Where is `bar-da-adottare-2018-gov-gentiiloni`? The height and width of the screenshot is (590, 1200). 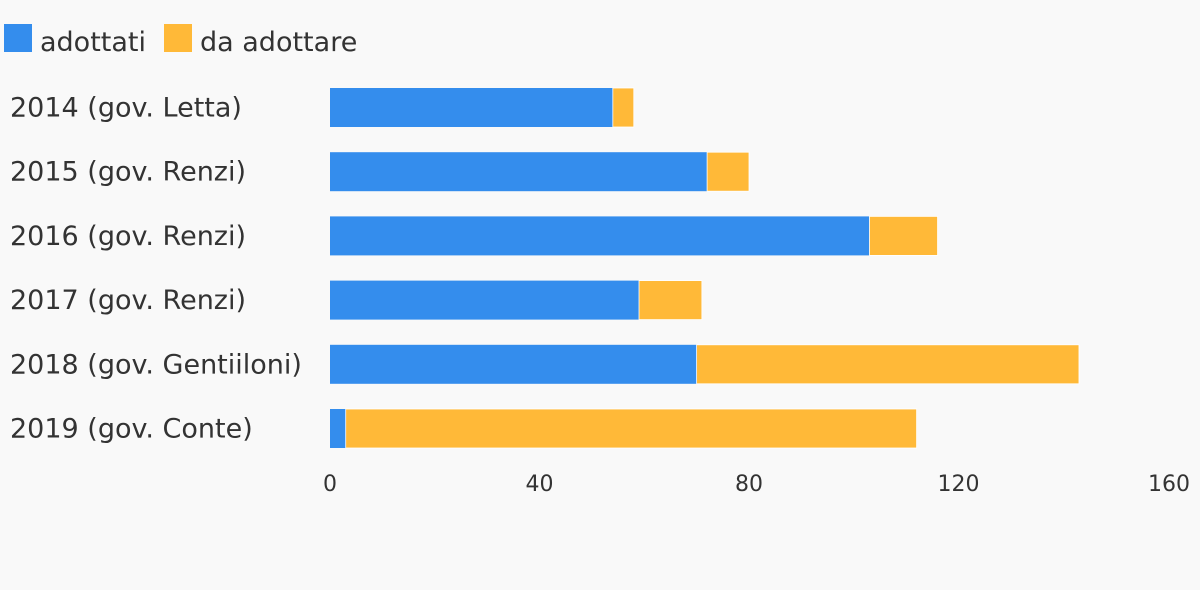
bar-da-adottare-2018-gov-gentiiloni is located at coordinates (888, 364).